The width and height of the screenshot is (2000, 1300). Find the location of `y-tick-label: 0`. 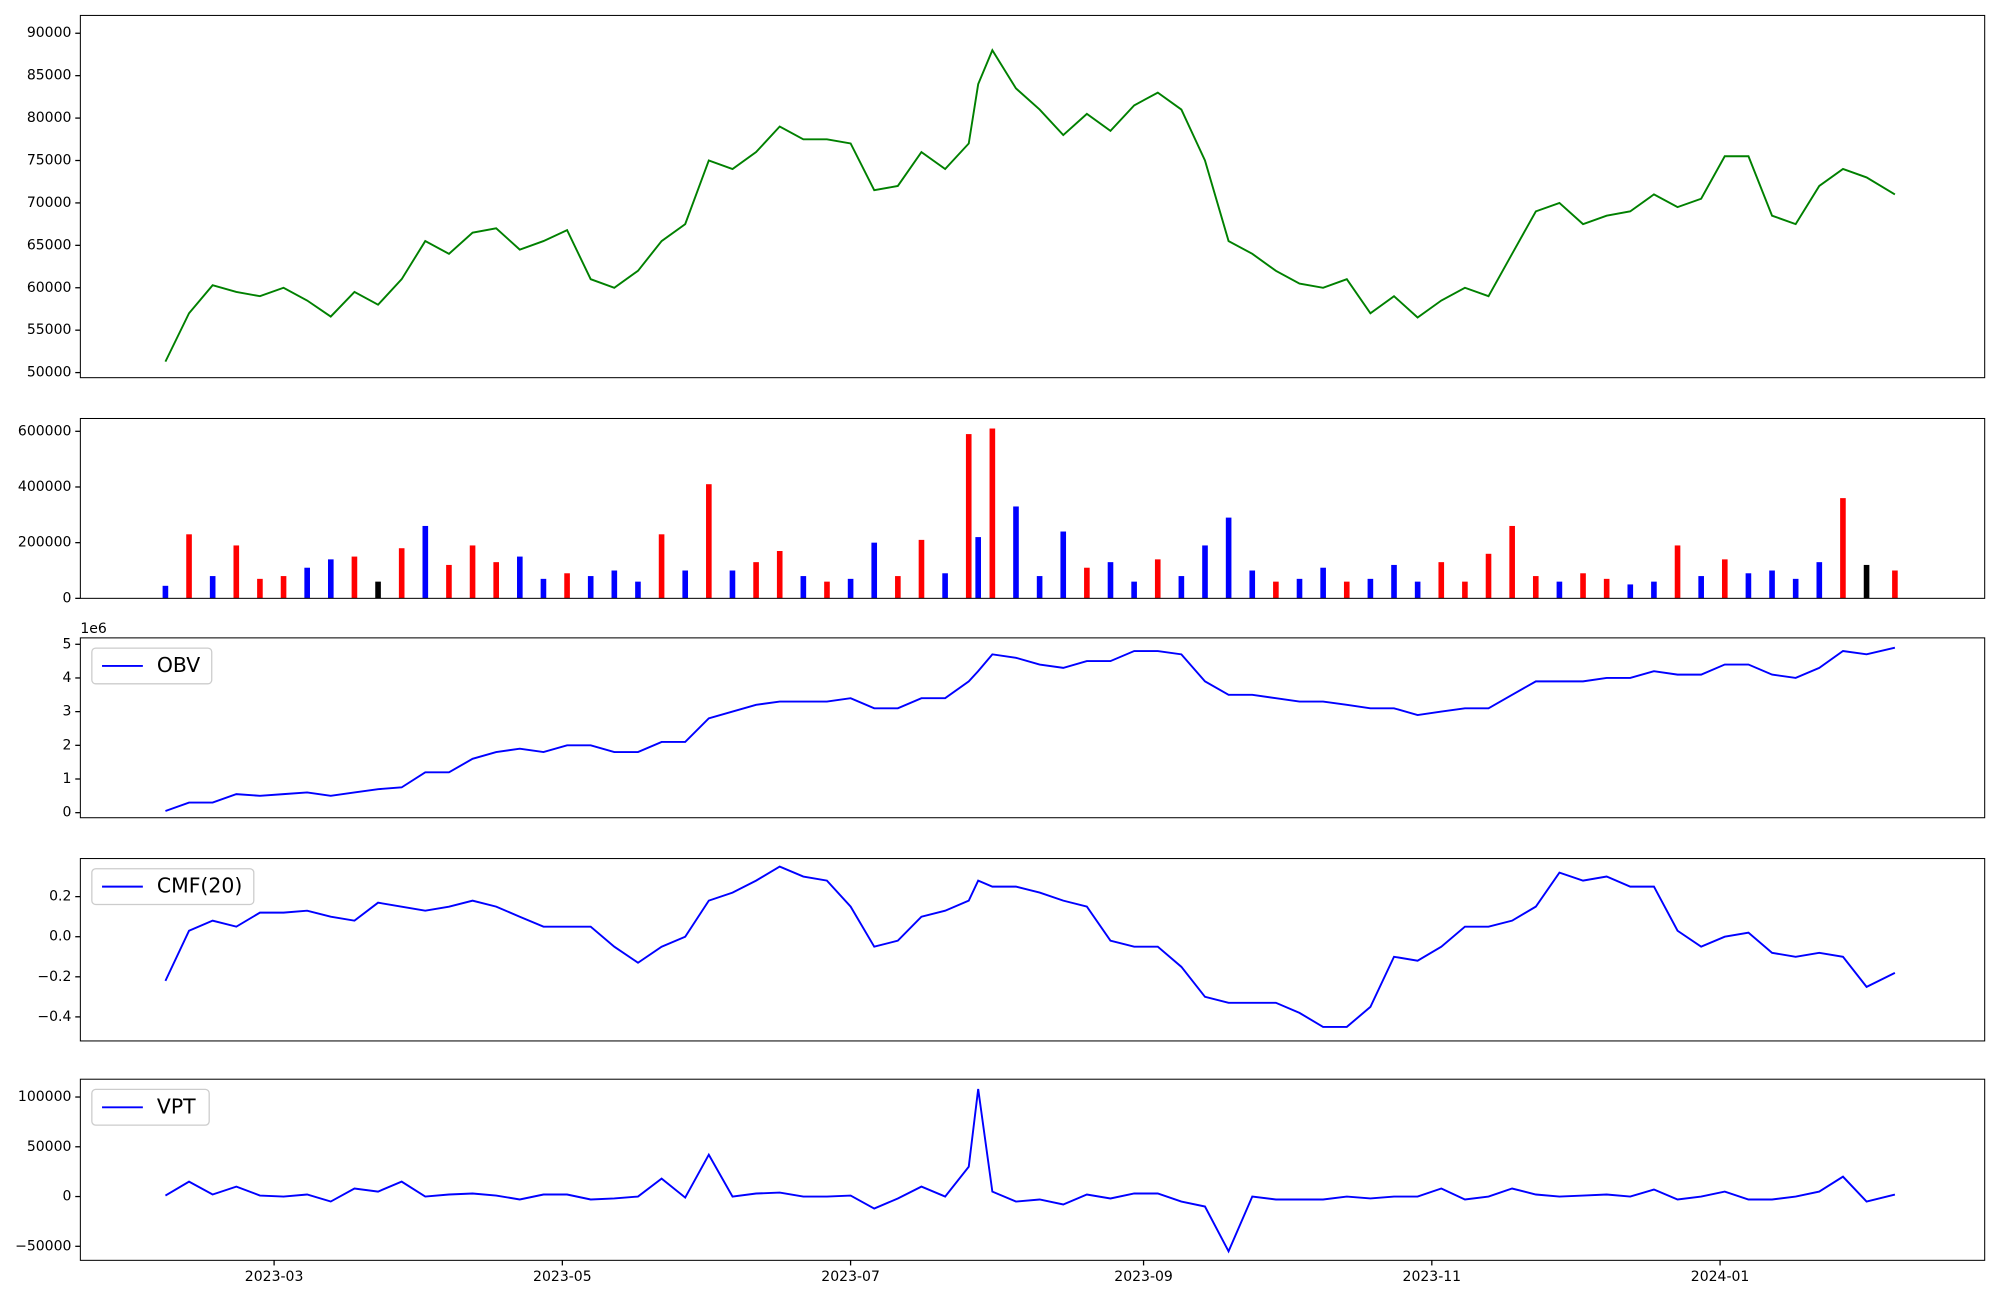

y-tick-label: 0 is located at coordinates (67, 1197).